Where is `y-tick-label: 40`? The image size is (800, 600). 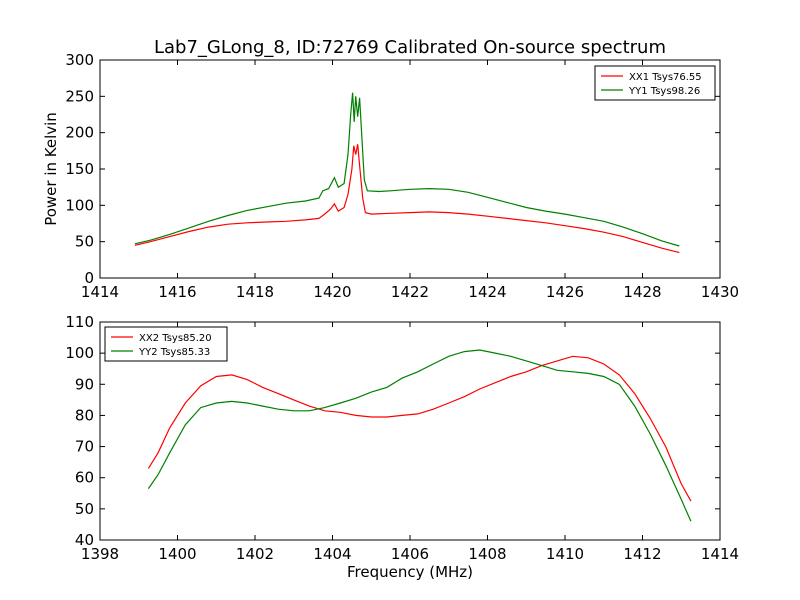
y-tick-label: 40 is located at coordinates (84, 540).